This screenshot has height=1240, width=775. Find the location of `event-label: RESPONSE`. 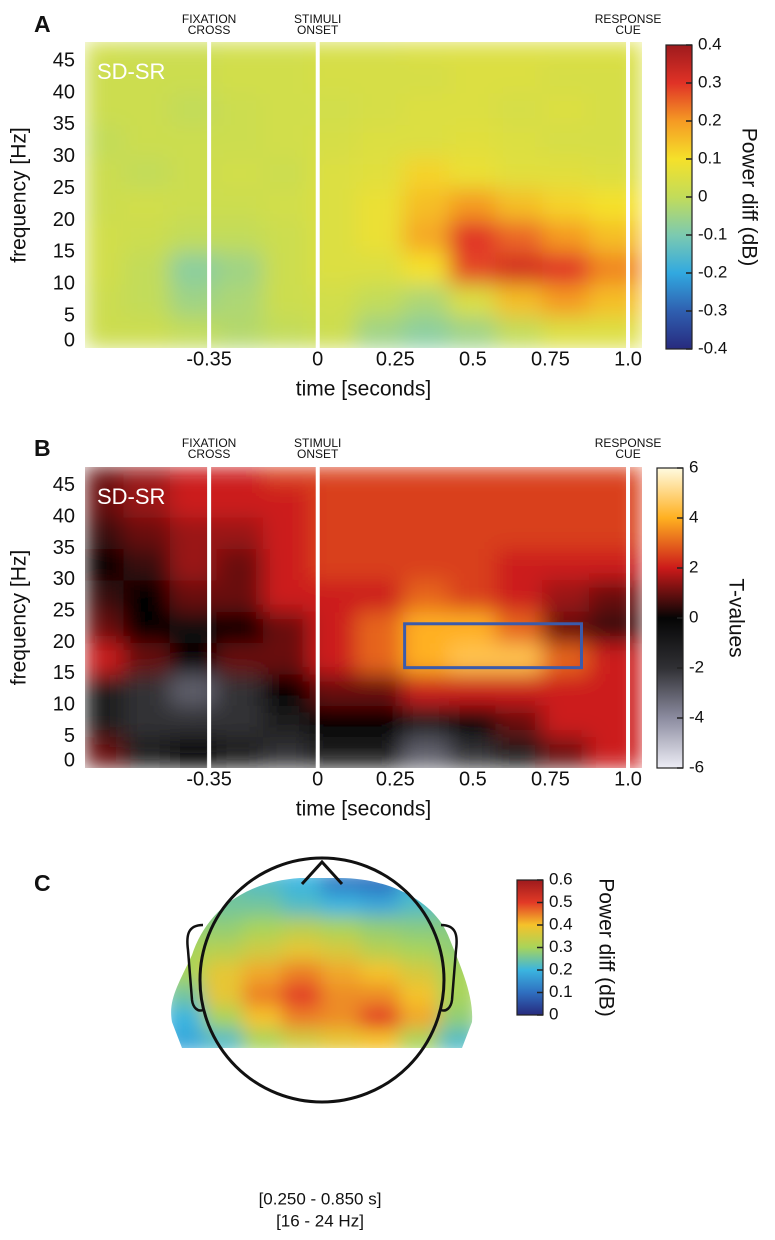

event-label: RESPONSE is located at coordinates (628, 19).